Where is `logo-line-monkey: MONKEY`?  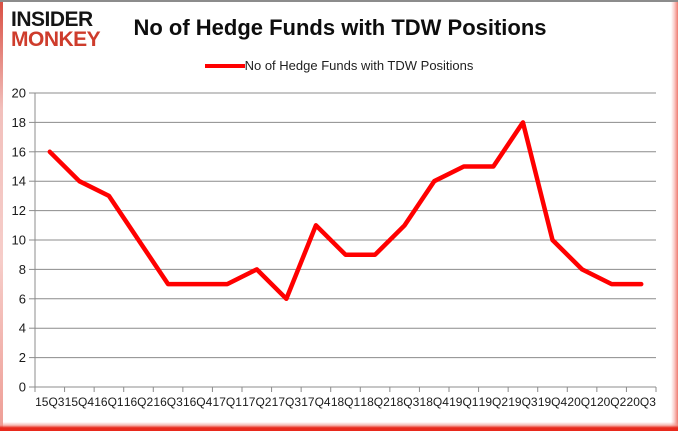 logo-line-monkey: MONKEY is located at coordinates (56, 39).